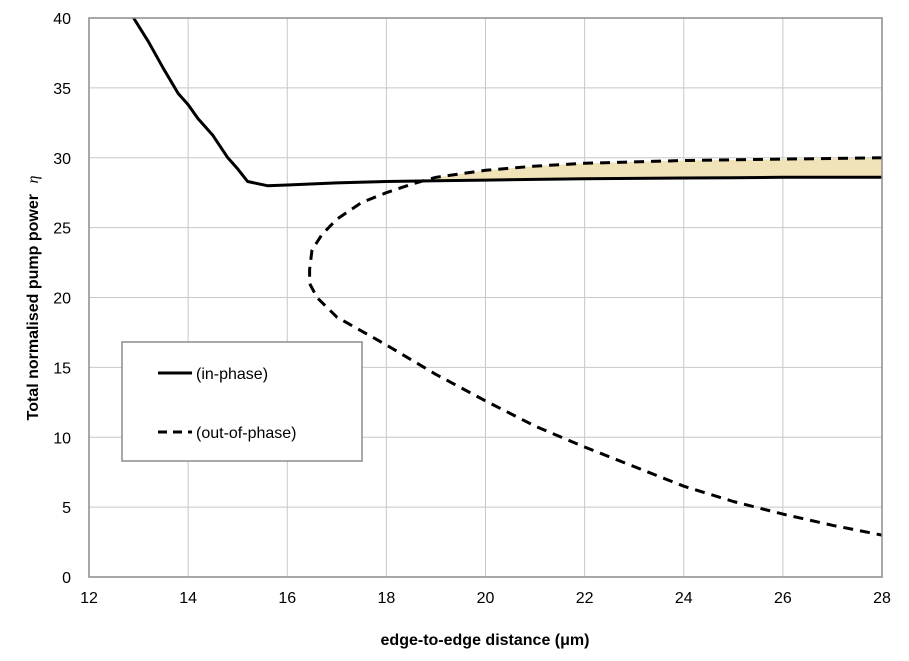 The width and height of the screenshot is (909, 661). What do you see at coordinates (62, 229) in the screenshot?
I see `y-tick-label: 25` at bounding box center [62, 229].